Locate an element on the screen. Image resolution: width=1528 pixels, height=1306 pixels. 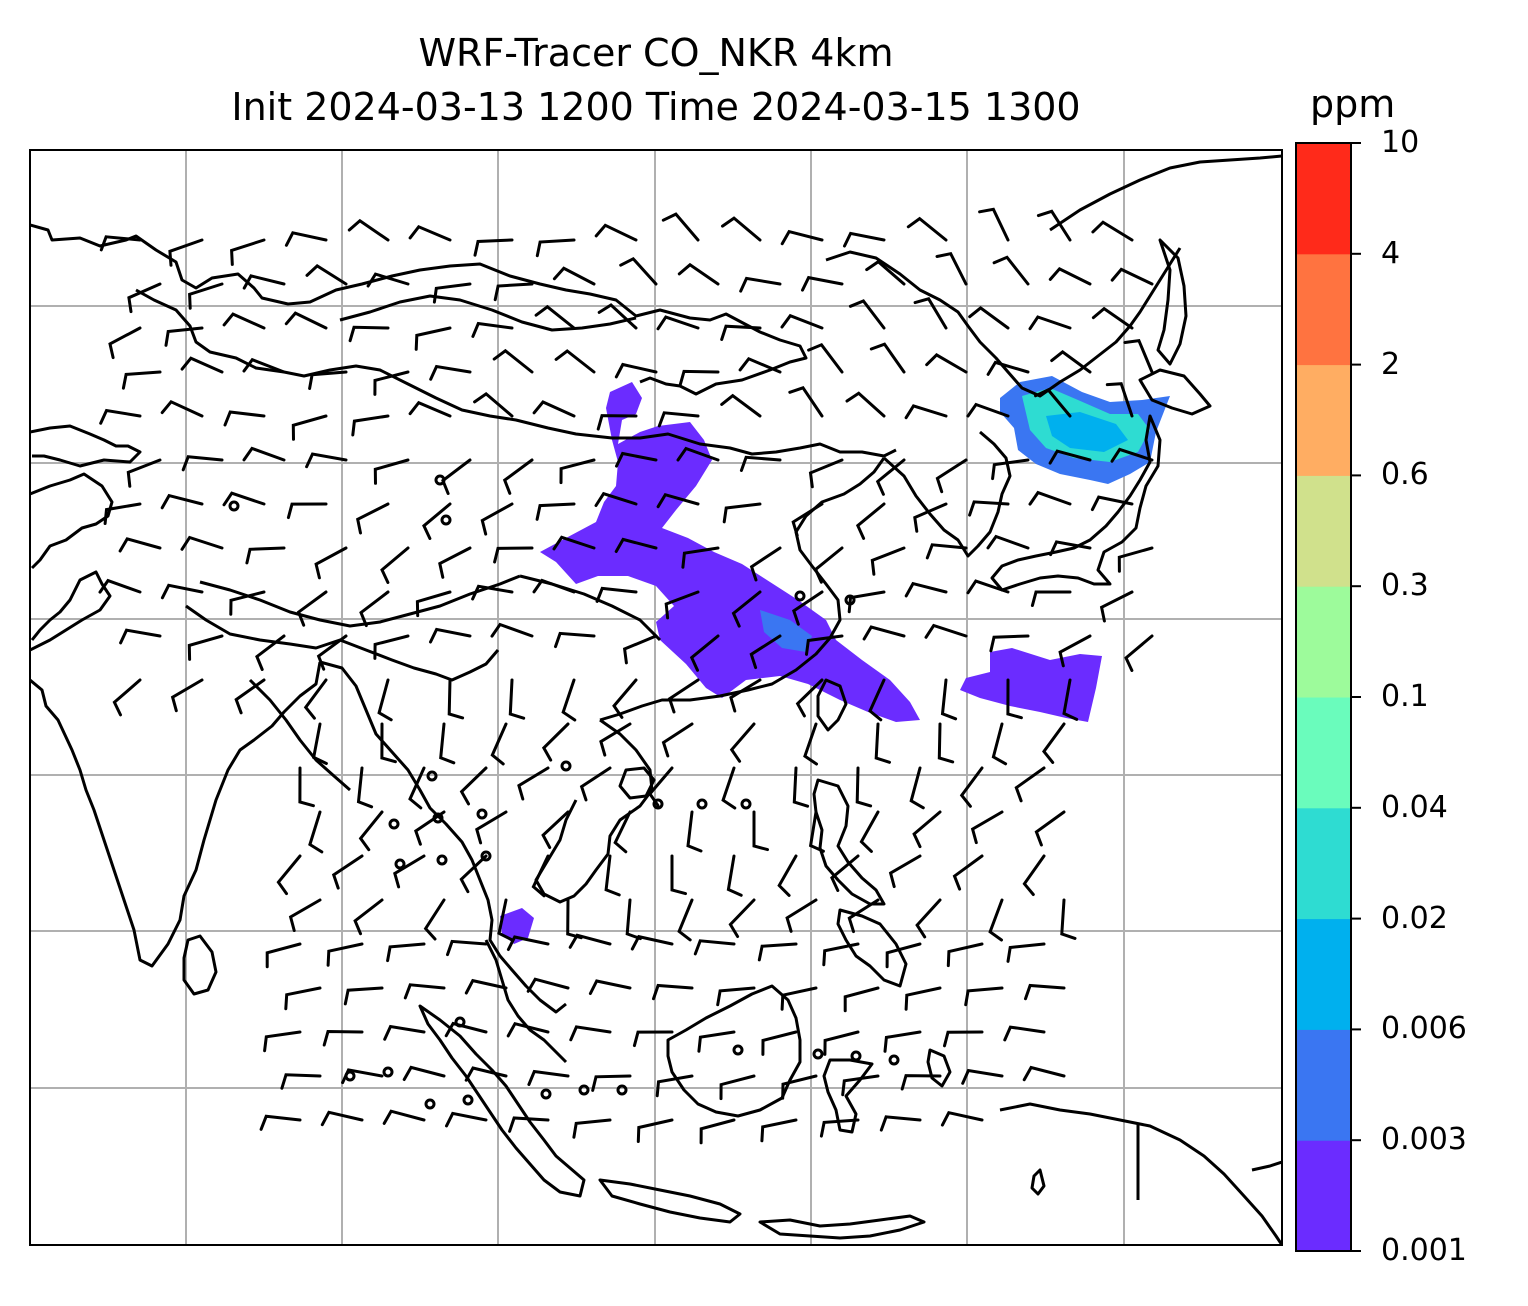
coastline-hainan is located at coordinates (637, 783).